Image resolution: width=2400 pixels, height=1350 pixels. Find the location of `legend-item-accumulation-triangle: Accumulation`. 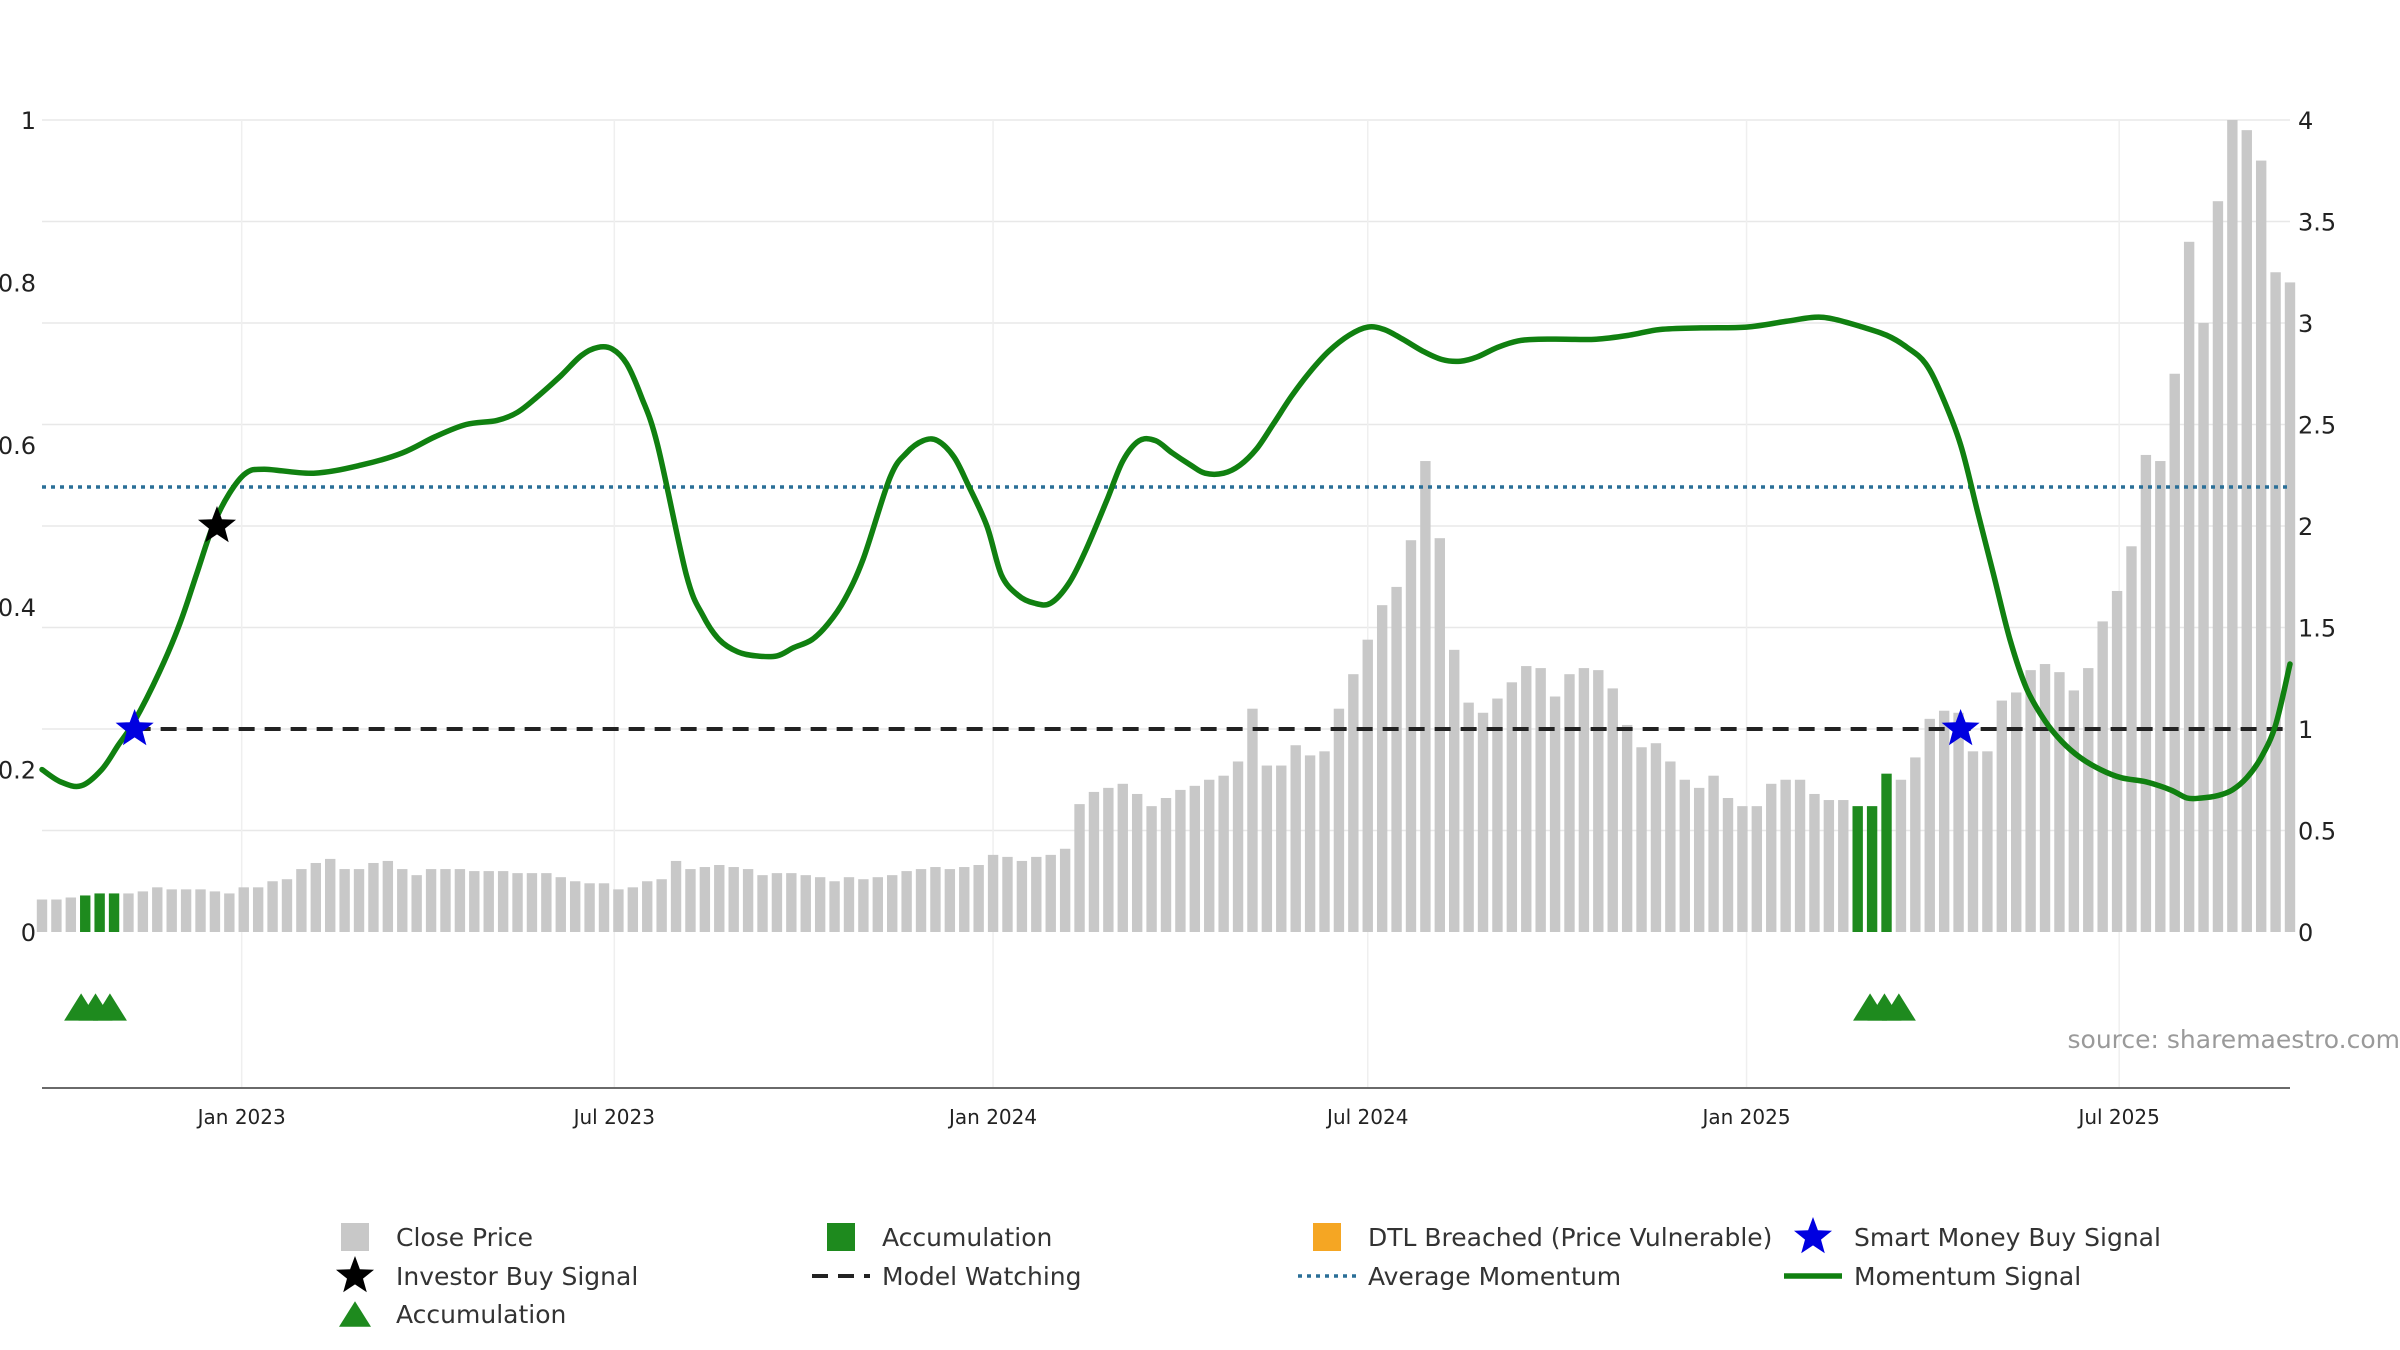

legend-item-accumulation-triangle: Accumulation is located at coordinates (452, 1314).